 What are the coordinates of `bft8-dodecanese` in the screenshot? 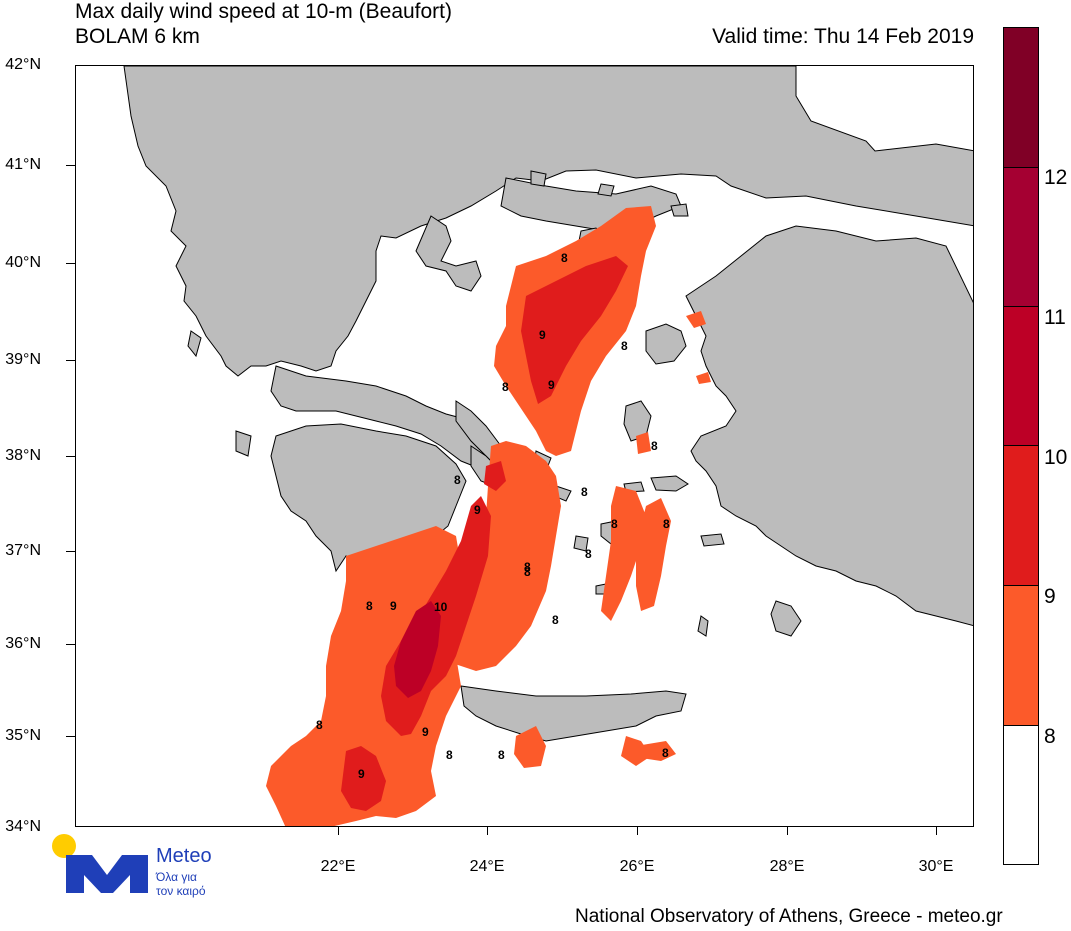 It's located at (653, 554).